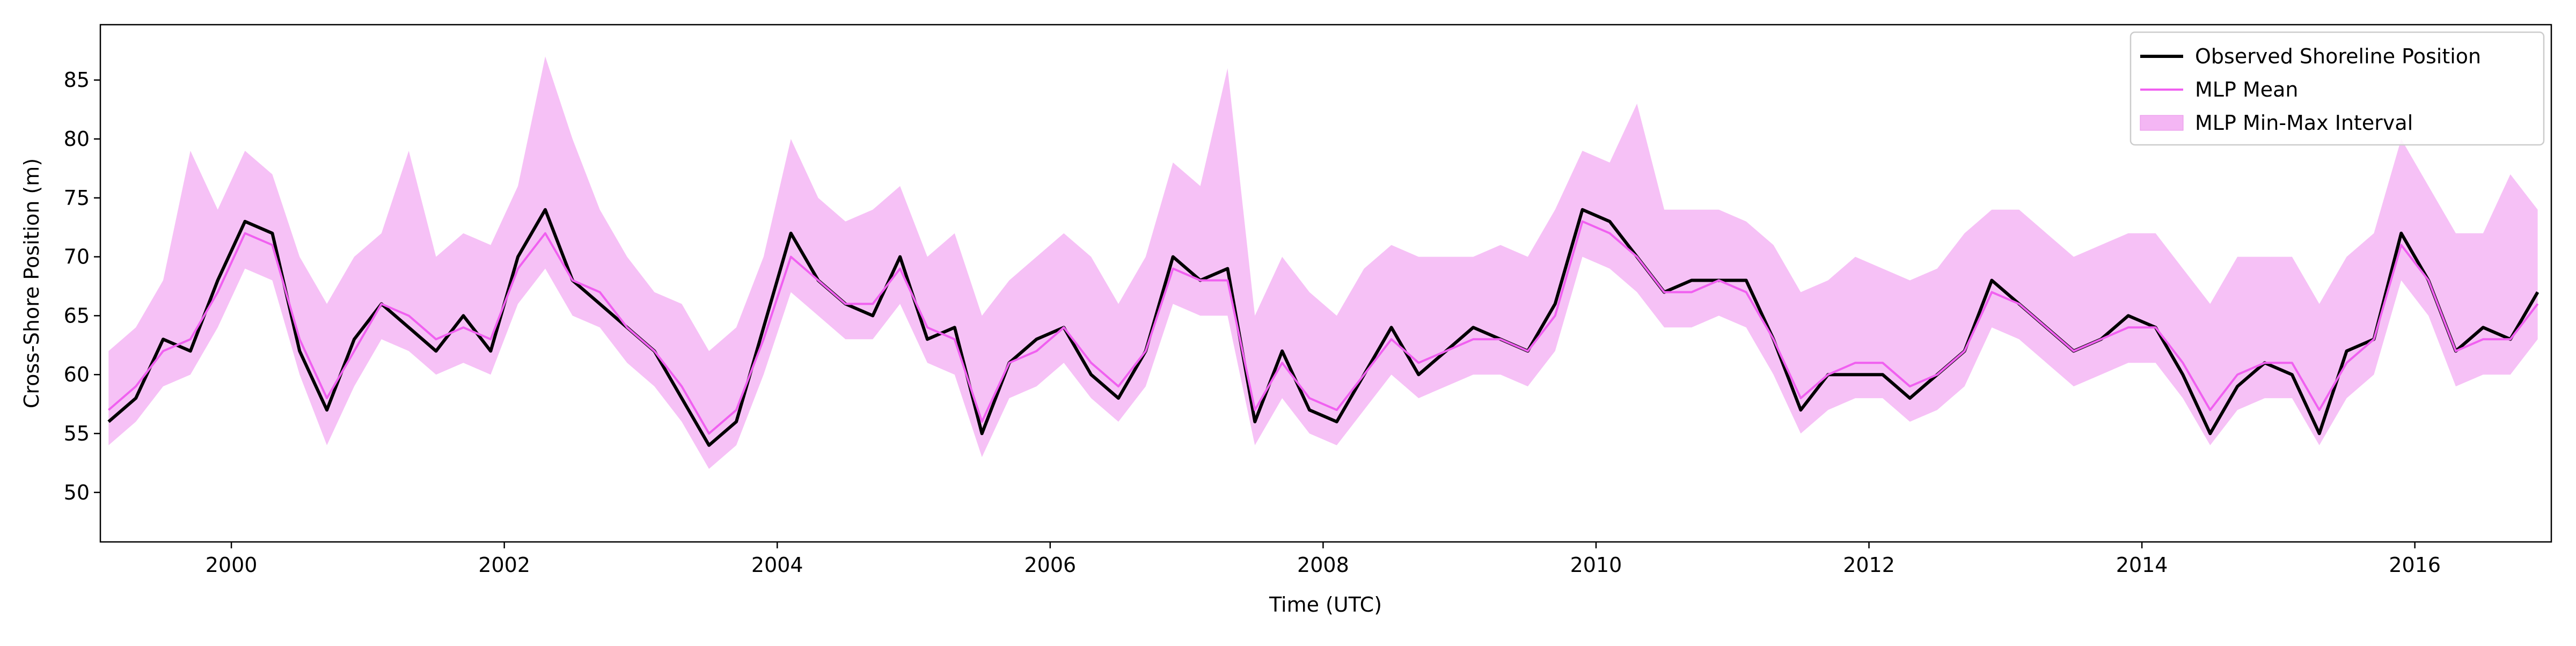 This screenshot has width=2576, height=646. What do you see at coordinates (232, 565) in the screenshot?
I see `x-tick-label: 2000` at bounding box center [232, 565].